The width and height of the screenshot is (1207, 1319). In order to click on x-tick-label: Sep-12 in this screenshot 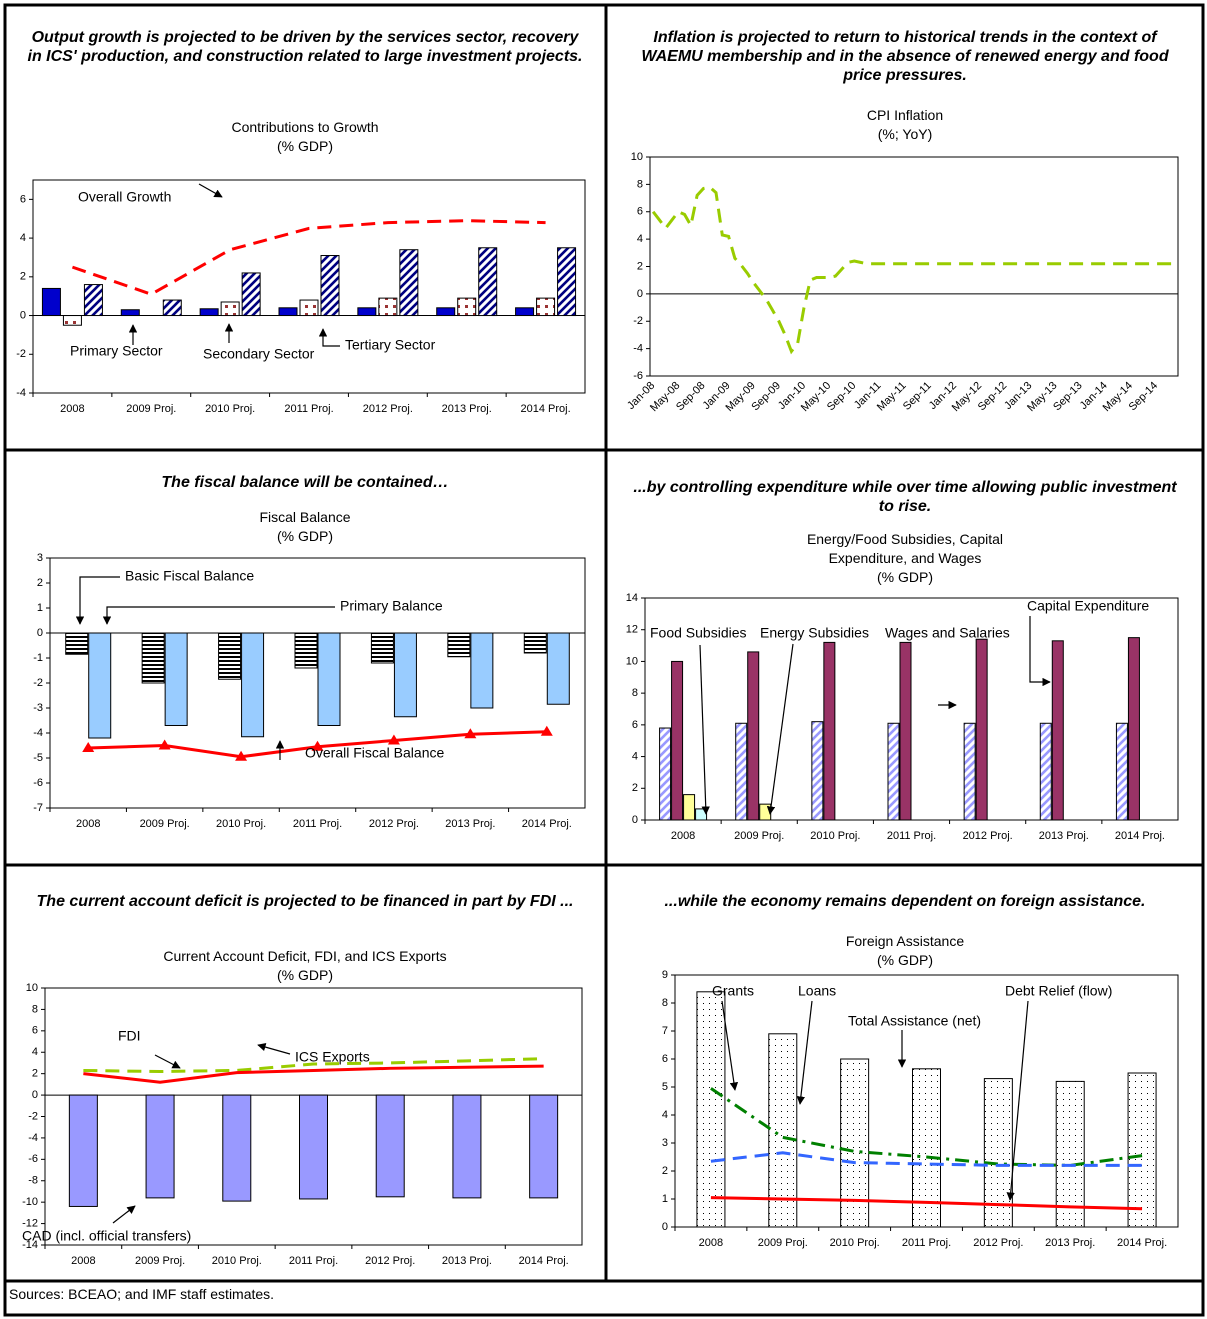, I will do `click(993, 397)`.